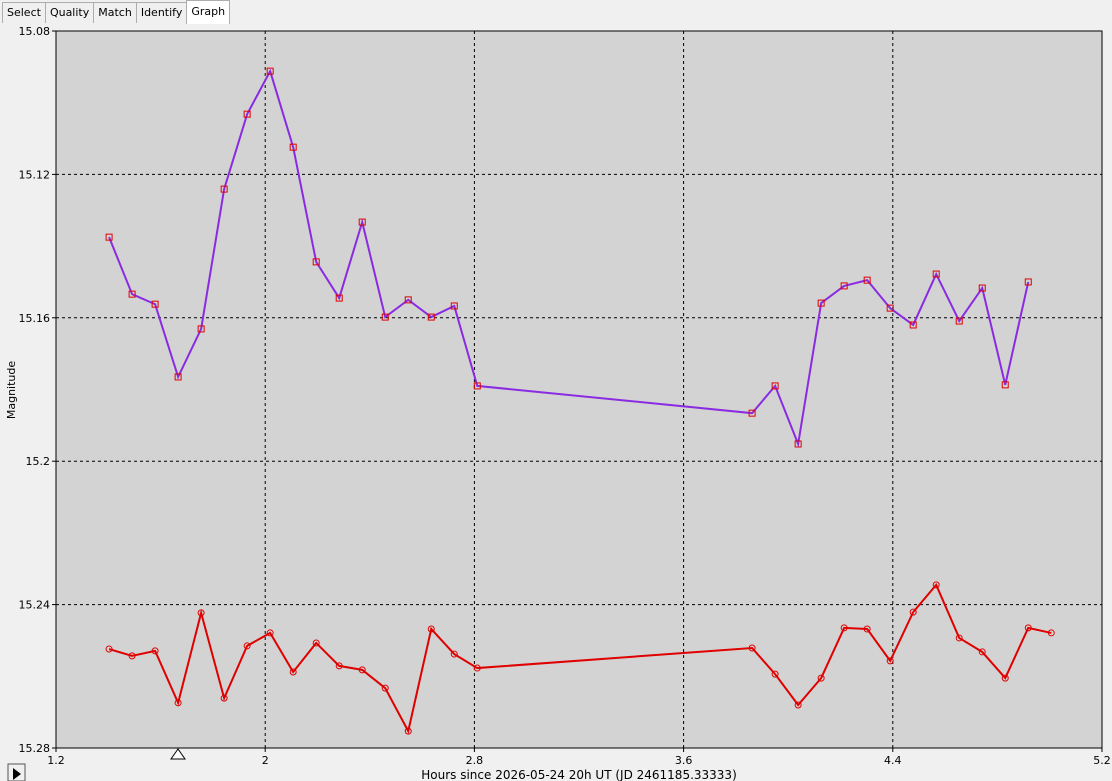 The height and width of the screenshot is (781, 1112). What do you see at coordinates (1102, 760) in the screenshot?
I see `x-tick-label: 5.2` at bounding box center [1102, 760].